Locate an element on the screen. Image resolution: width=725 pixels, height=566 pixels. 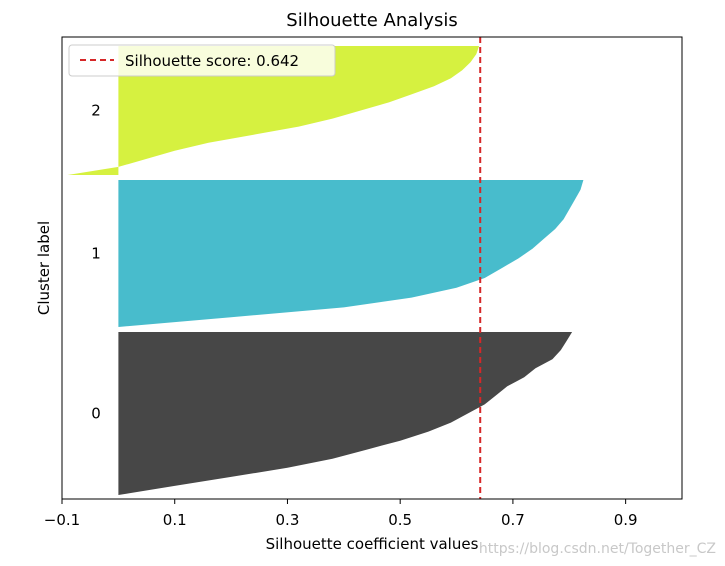
x-tick-label: −0.1 is located at coordinates (62, 520).